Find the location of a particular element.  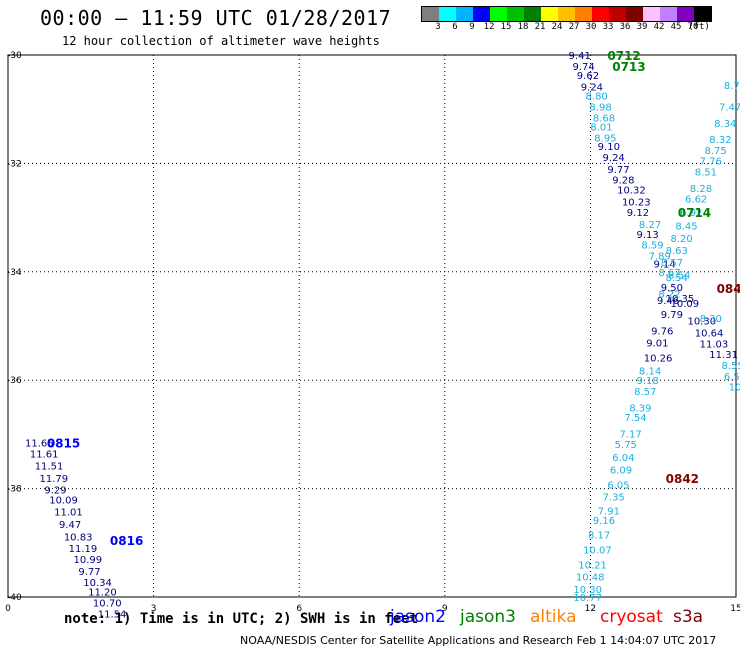

legend-label: 27 is located at coordinates (574, 27).